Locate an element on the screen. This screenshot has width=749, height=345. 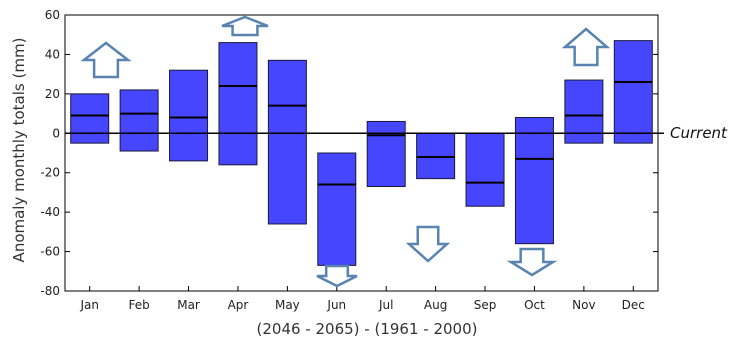
x-tick-label: Oct is located at coordinates (534, 305).